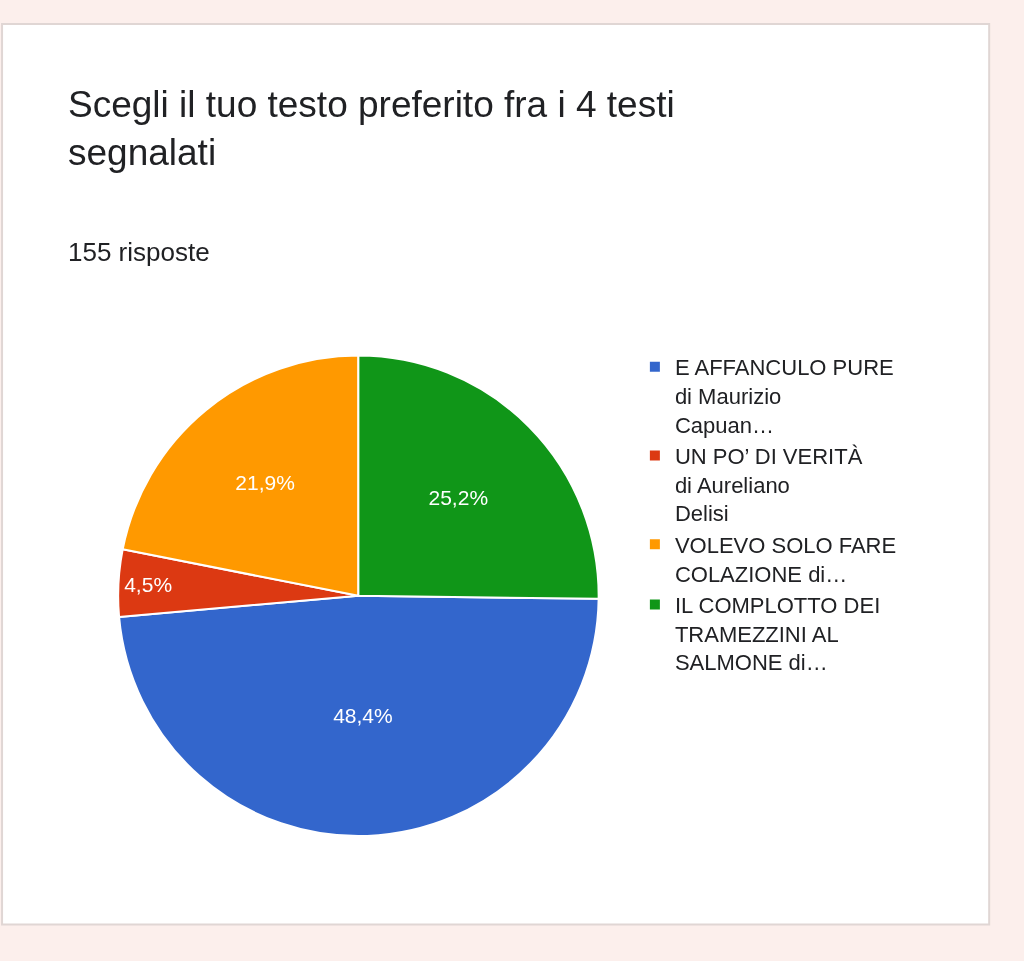 The height and width of the screenshot is (961, 1024). What do you see at coordinates (458, 497) in the screenshot?
I see `data-label: 25,2%` at bounding box center [458, 497].